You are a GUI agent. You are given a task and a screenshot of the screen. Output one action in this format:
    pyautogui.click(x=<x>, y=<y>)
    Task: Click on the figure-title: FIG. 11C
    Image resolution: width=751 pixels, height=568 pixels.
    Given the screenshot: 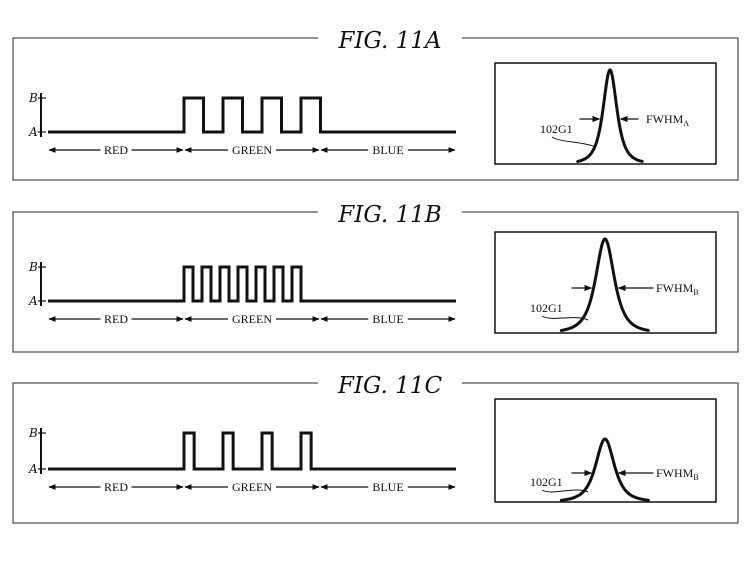 What is the action you would take?
    pyautogui.click(x=389, y=386)
    